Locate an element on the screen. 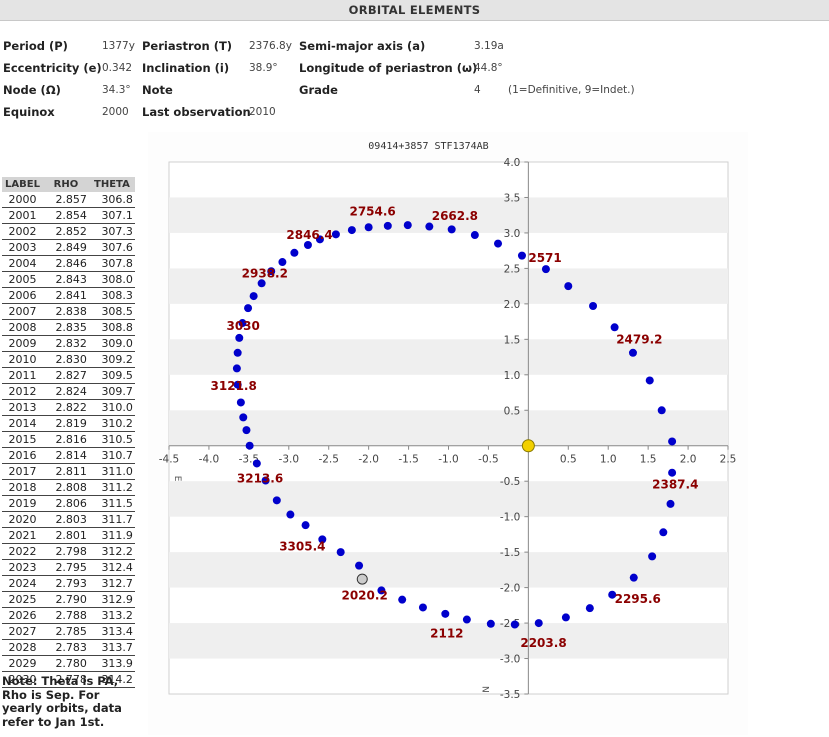  cell-rho: 2.849 is located at coordinates (65, 247).